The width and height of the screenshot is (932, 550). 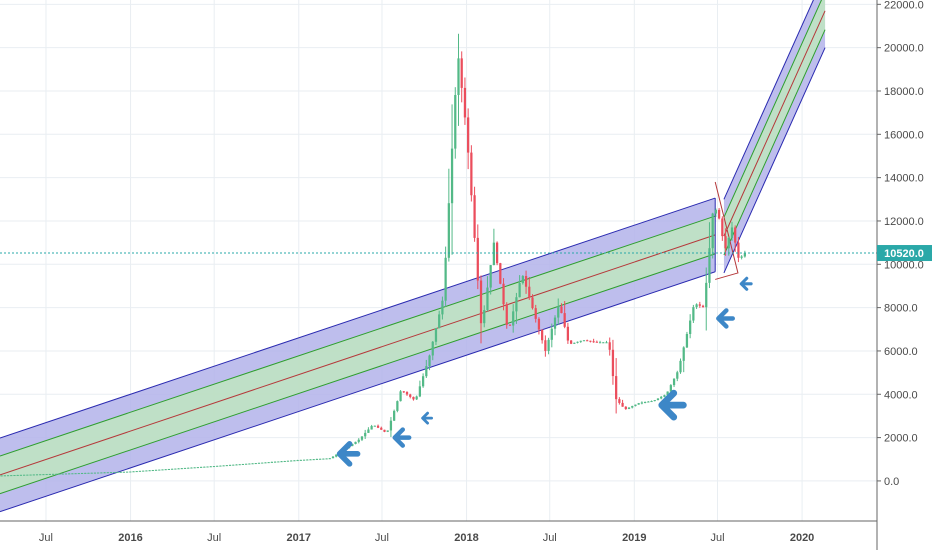 I want to click on y-tick-label: 12000.0, so click(x=904, y=222).